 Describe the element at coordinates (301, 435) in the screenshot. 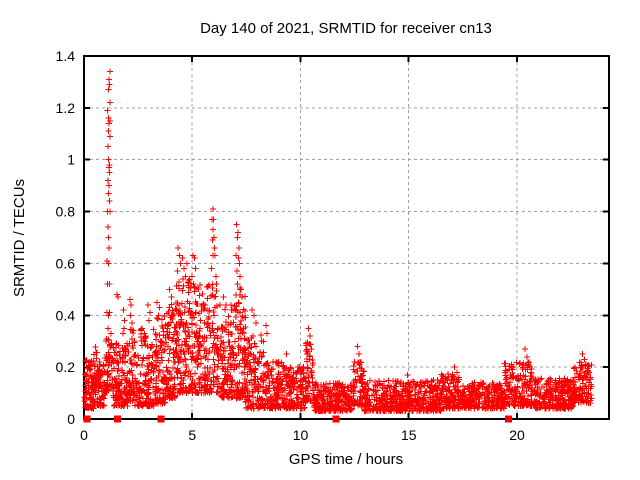

I see `x-tick-label: 10` at that location.